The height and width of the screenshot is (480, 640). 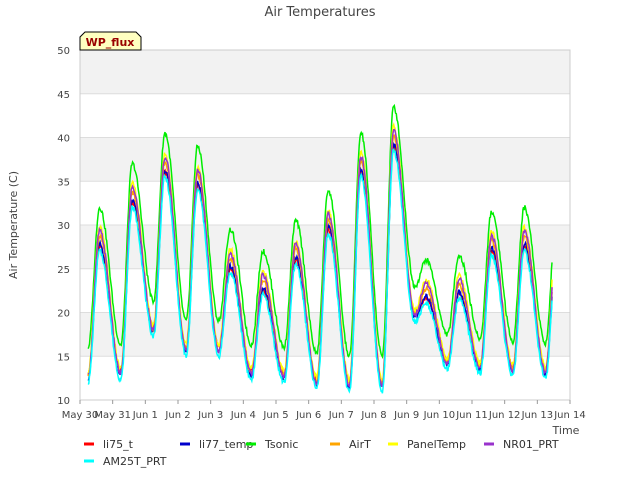 What do you see at coordinates (63, 51) in the screenshot?
I see `y-tick-label: 50` at bounding box center [63, 51].